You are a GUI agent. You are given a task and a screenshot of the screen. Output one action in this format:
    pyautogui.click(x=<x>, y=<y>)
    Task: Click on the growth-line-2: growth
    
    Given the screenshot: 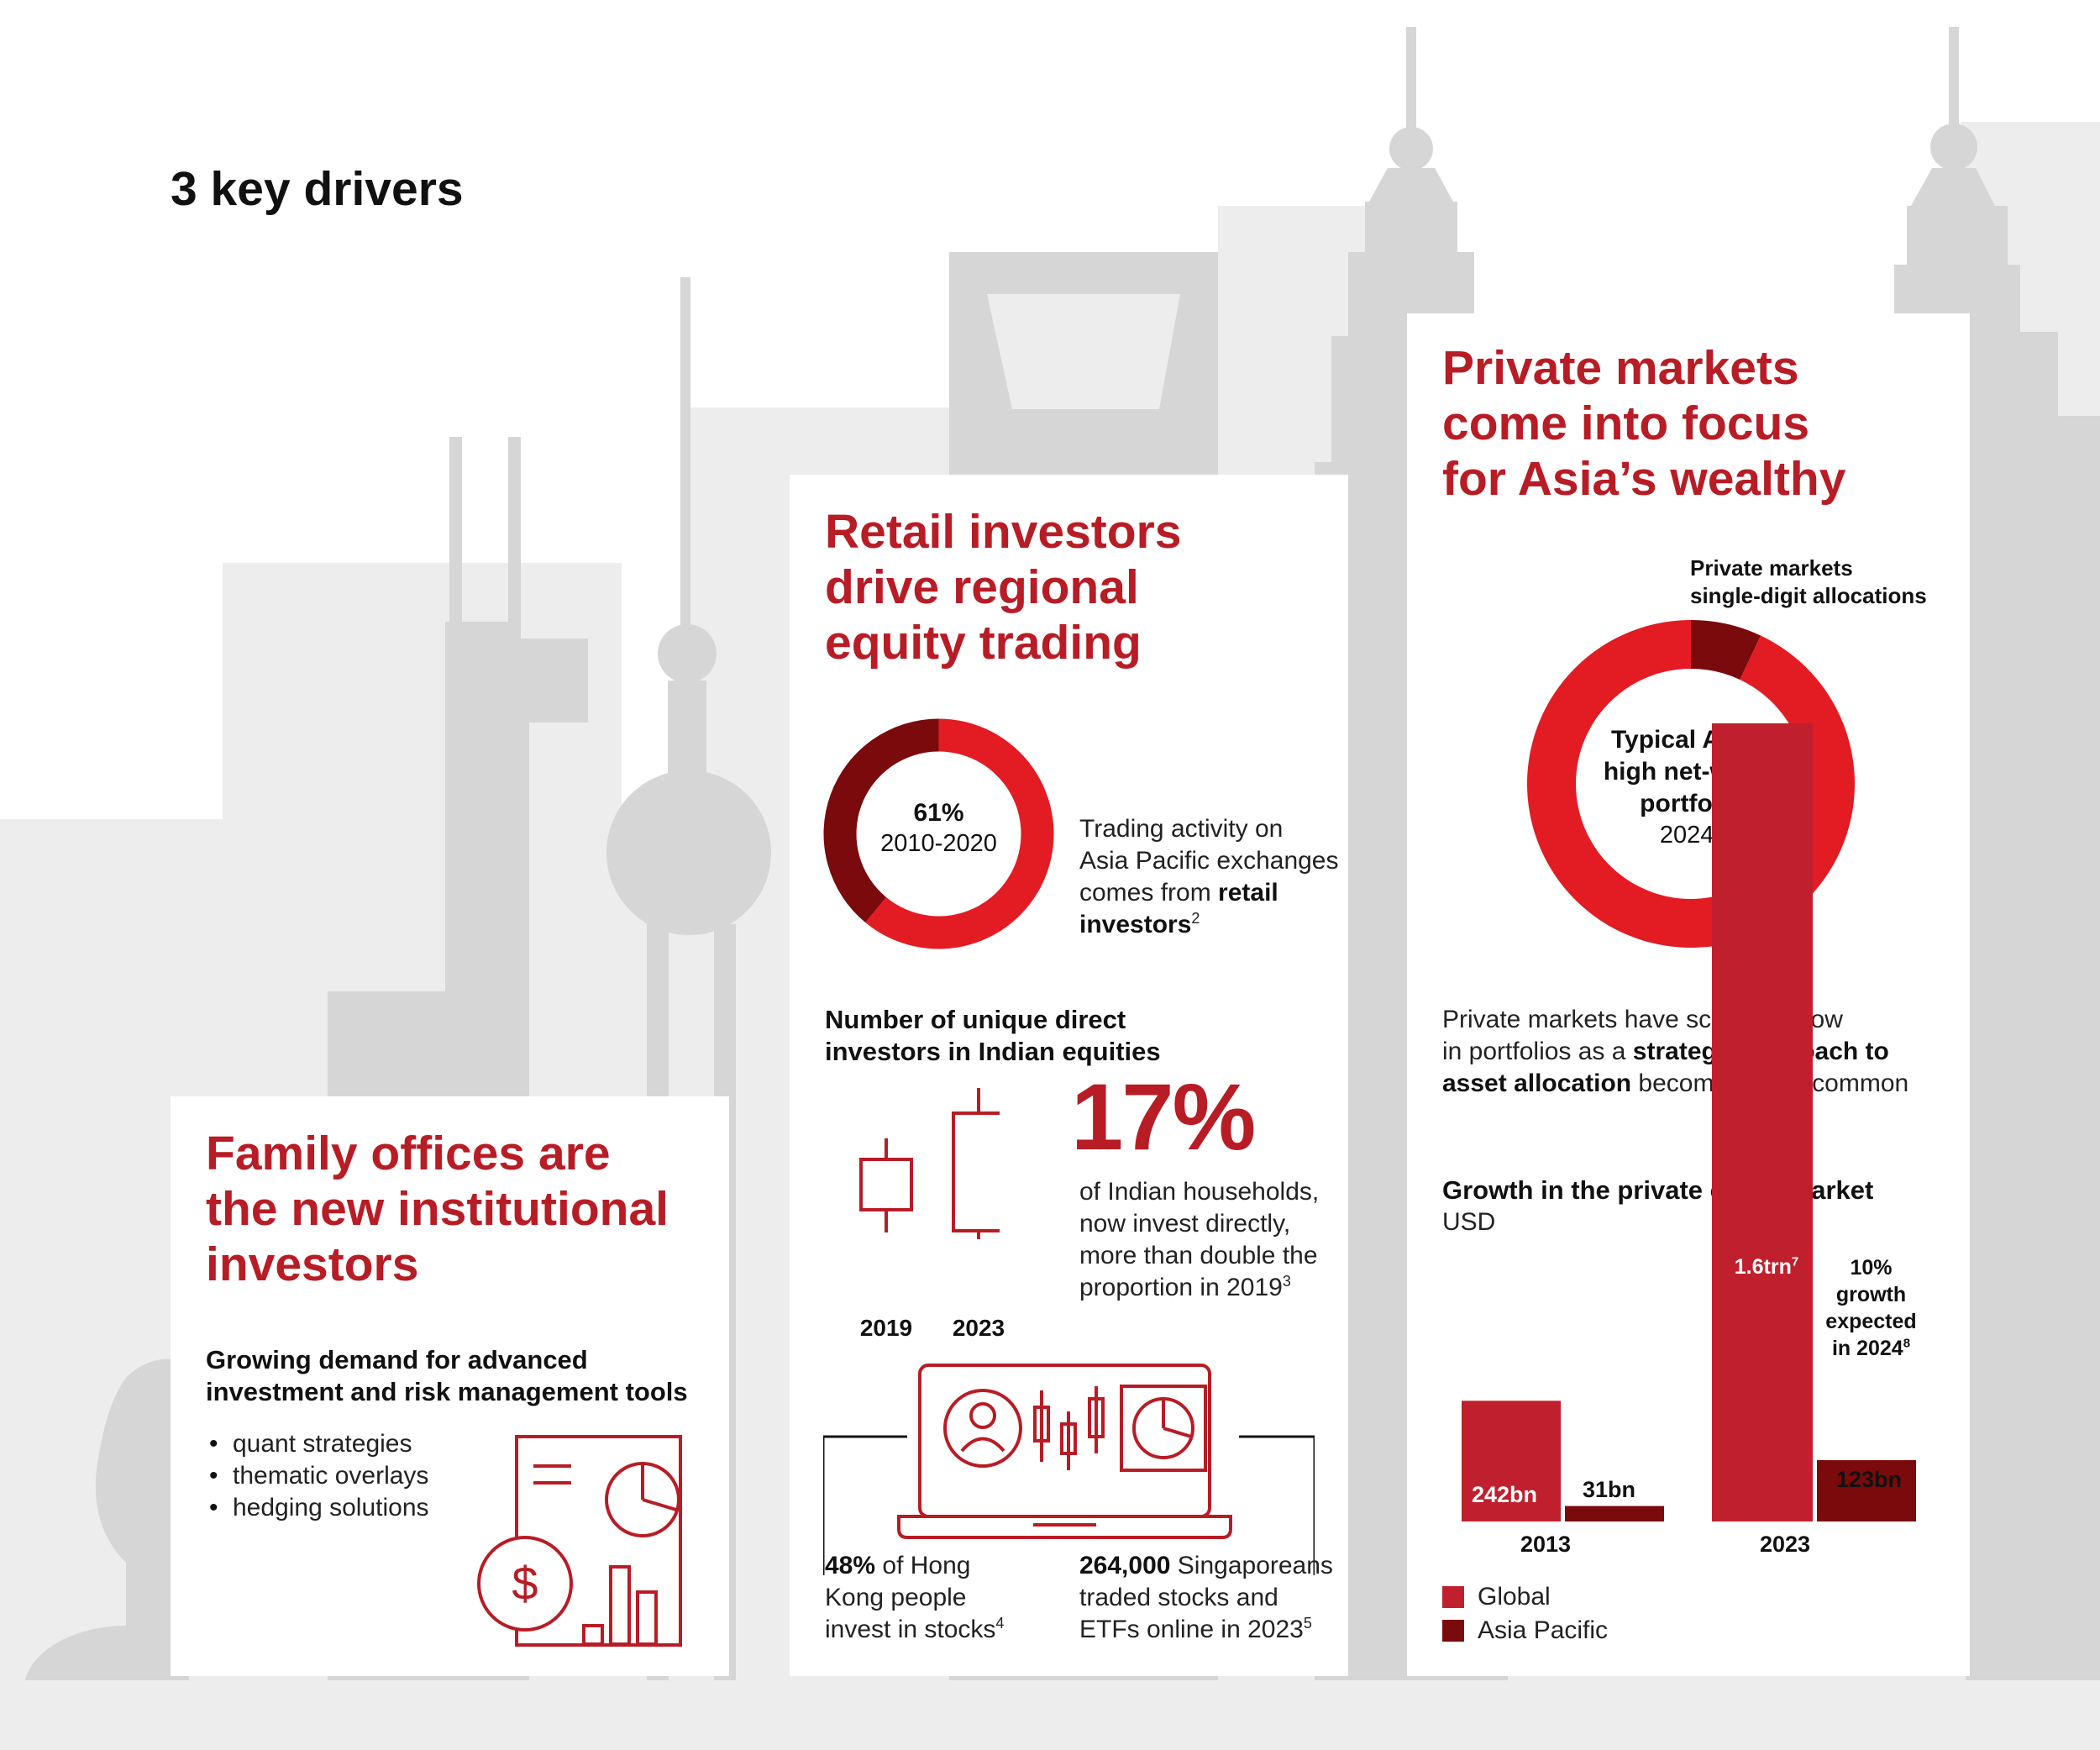 What is the action you would take?
    pyautogui.click(x=1871, y=1295)
    